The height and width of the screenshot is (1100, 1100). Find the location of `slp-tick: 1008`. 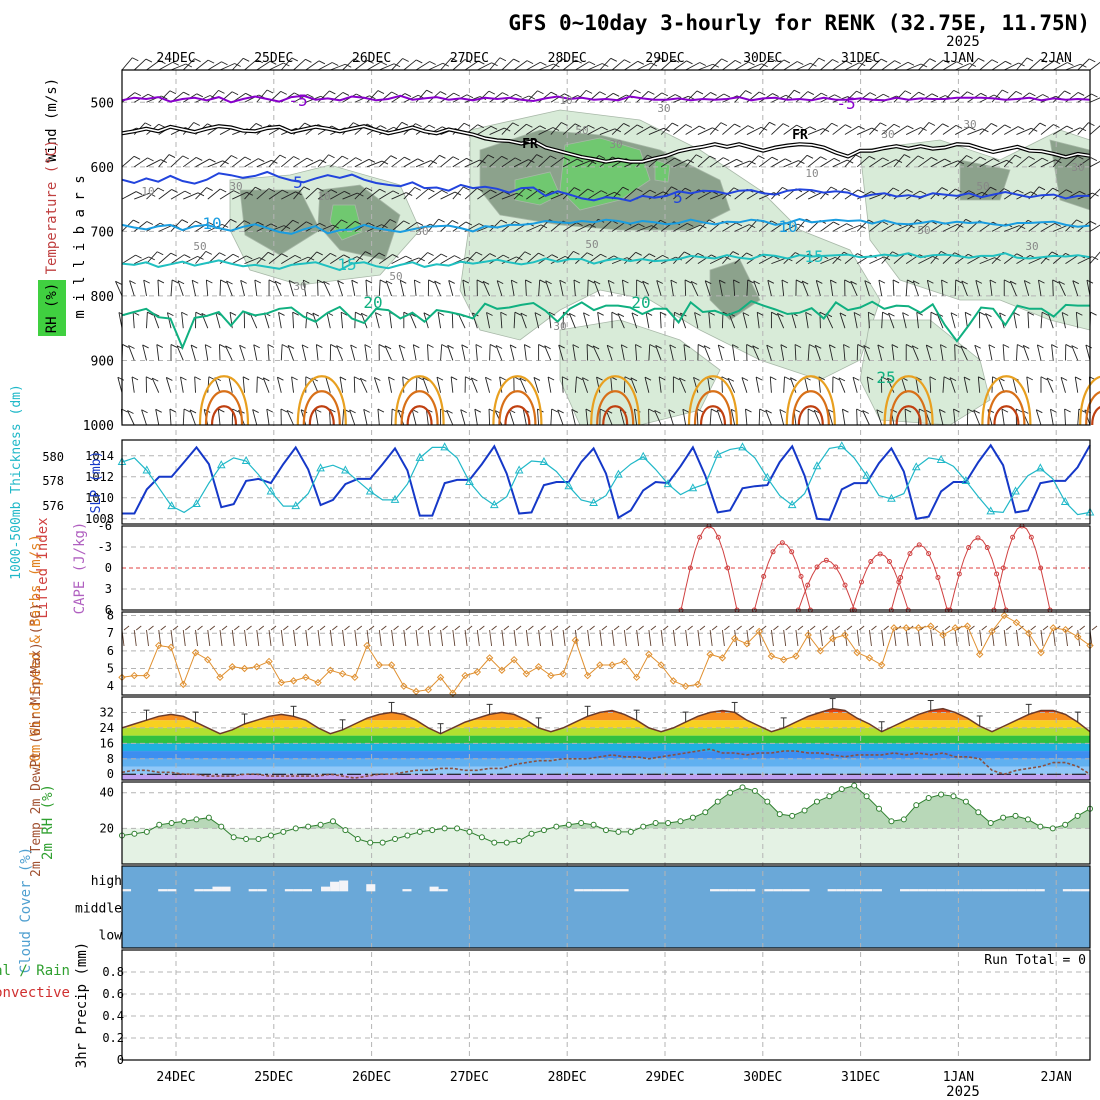

slp-tick: 1008 is located at coordinates (99, 519).